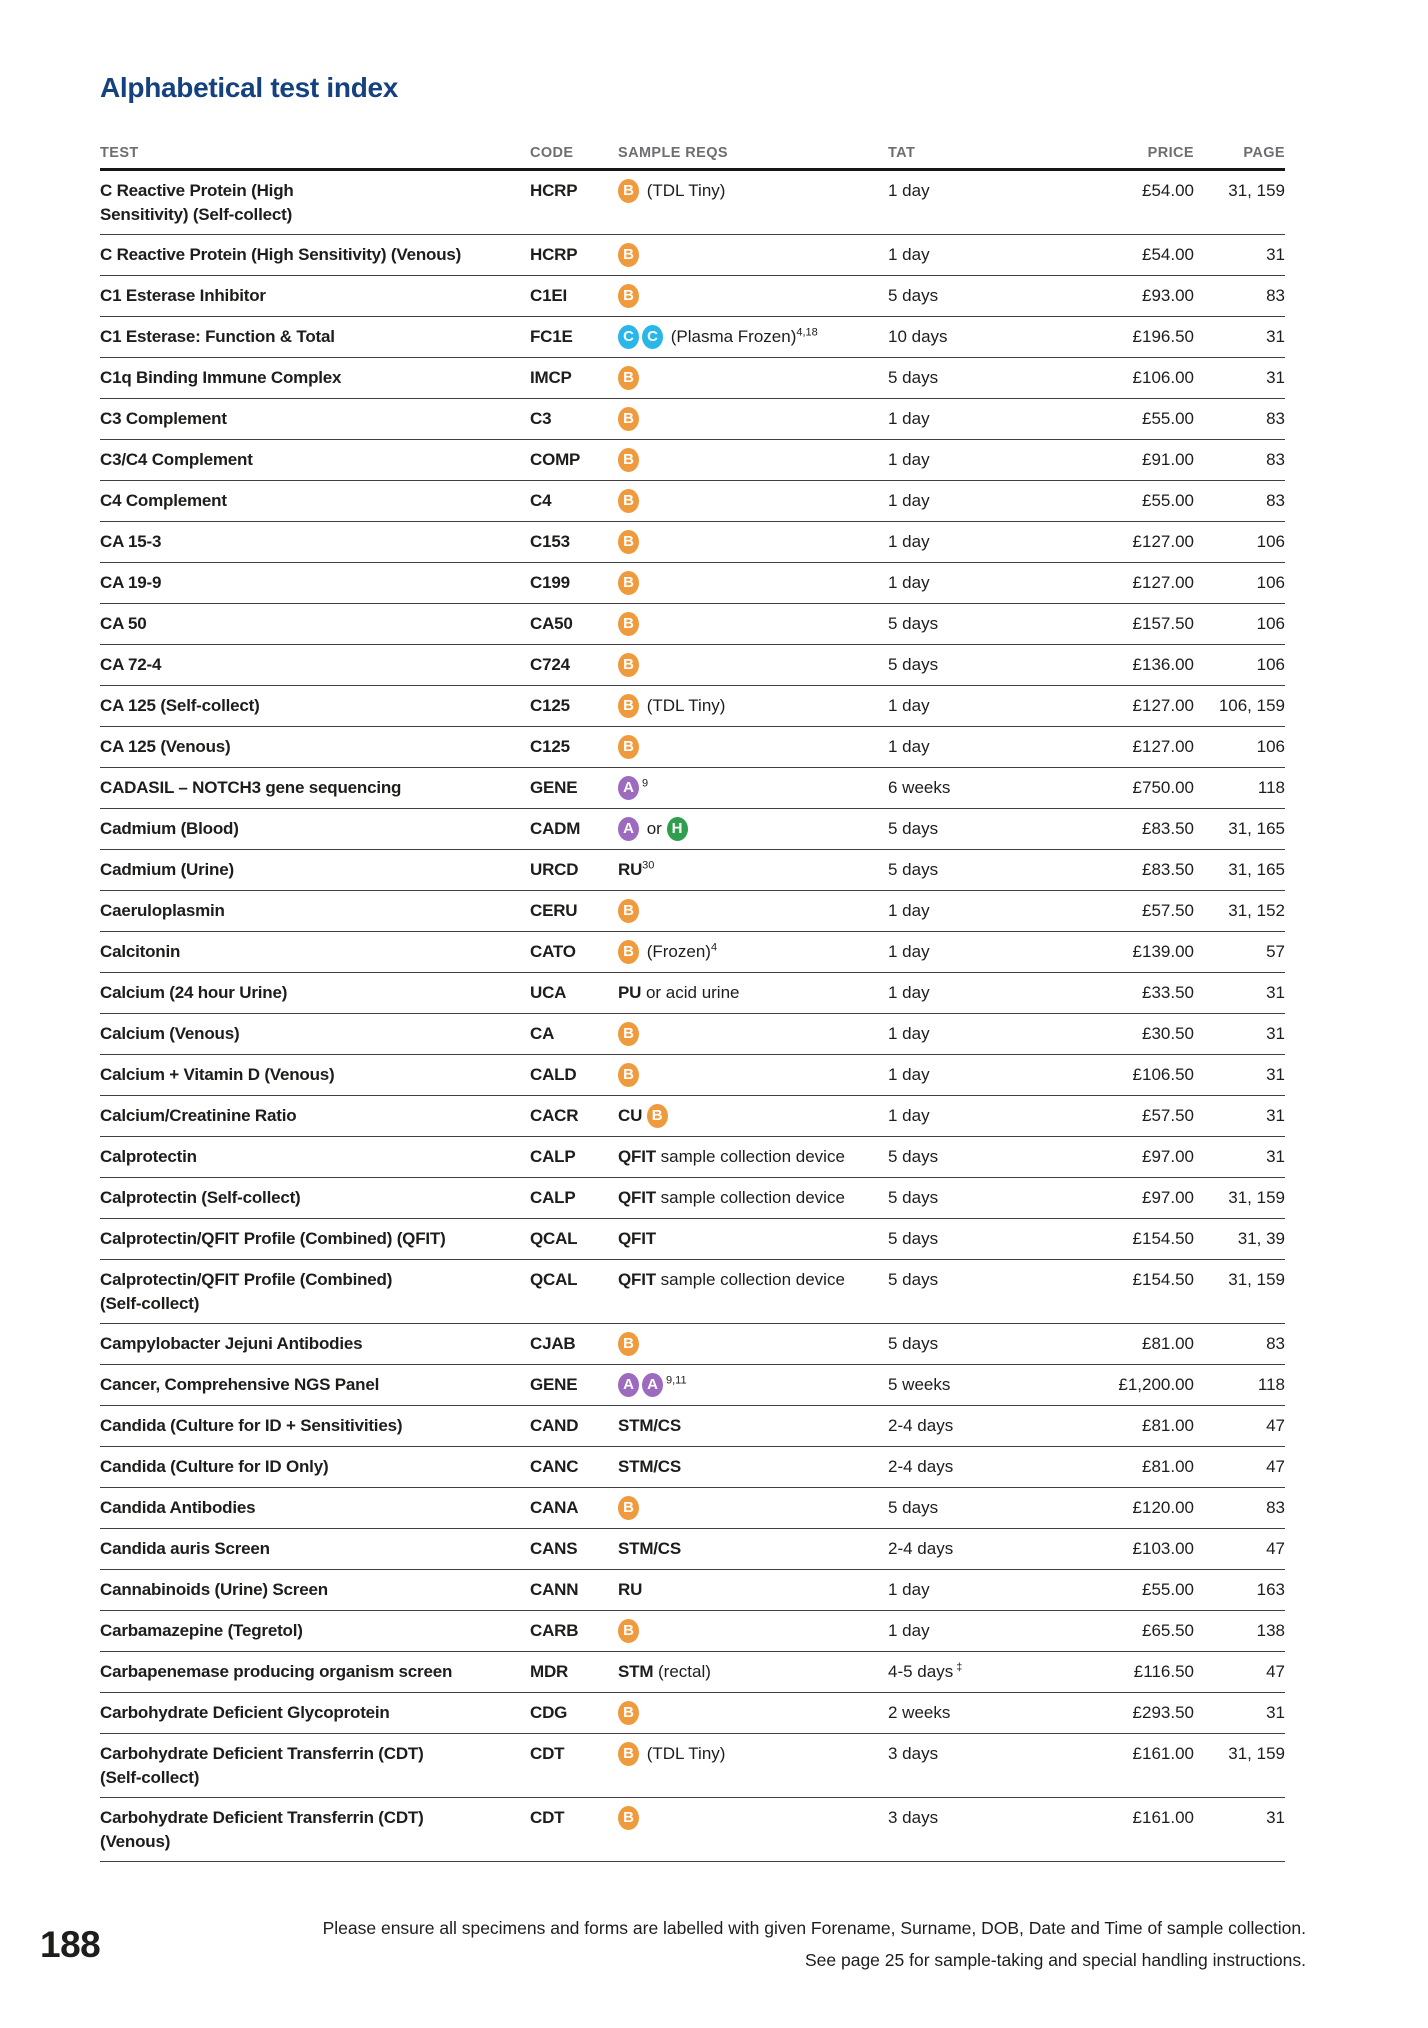 This screenshot has height=2028, width=1428. I want to click on test-code-cell: MDR, so click(549, 1671).